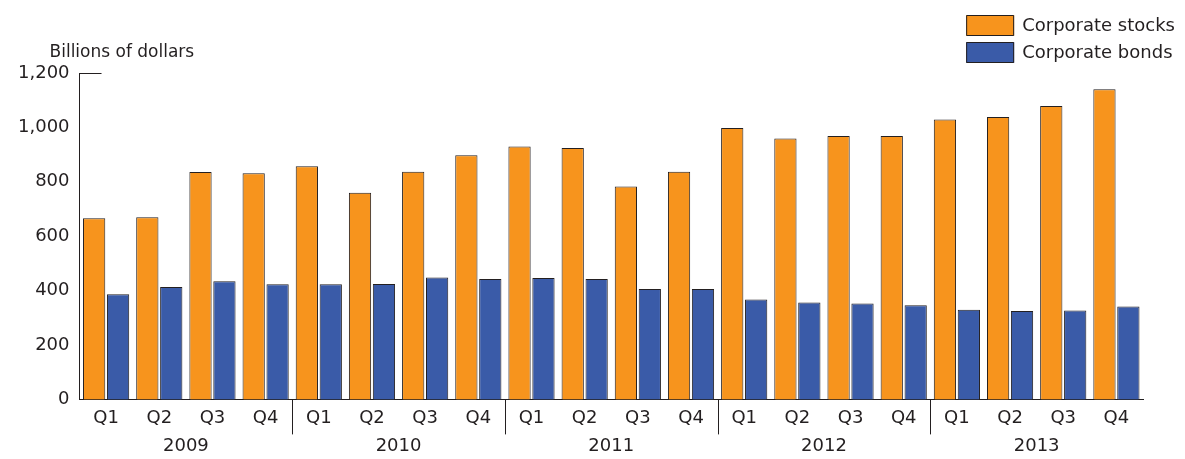 Image resolution: width=1185 pixels, height=459 pixels. Describe the element at coordinates (824, 445) in the screenshot. I see `text: 2012` at that location.